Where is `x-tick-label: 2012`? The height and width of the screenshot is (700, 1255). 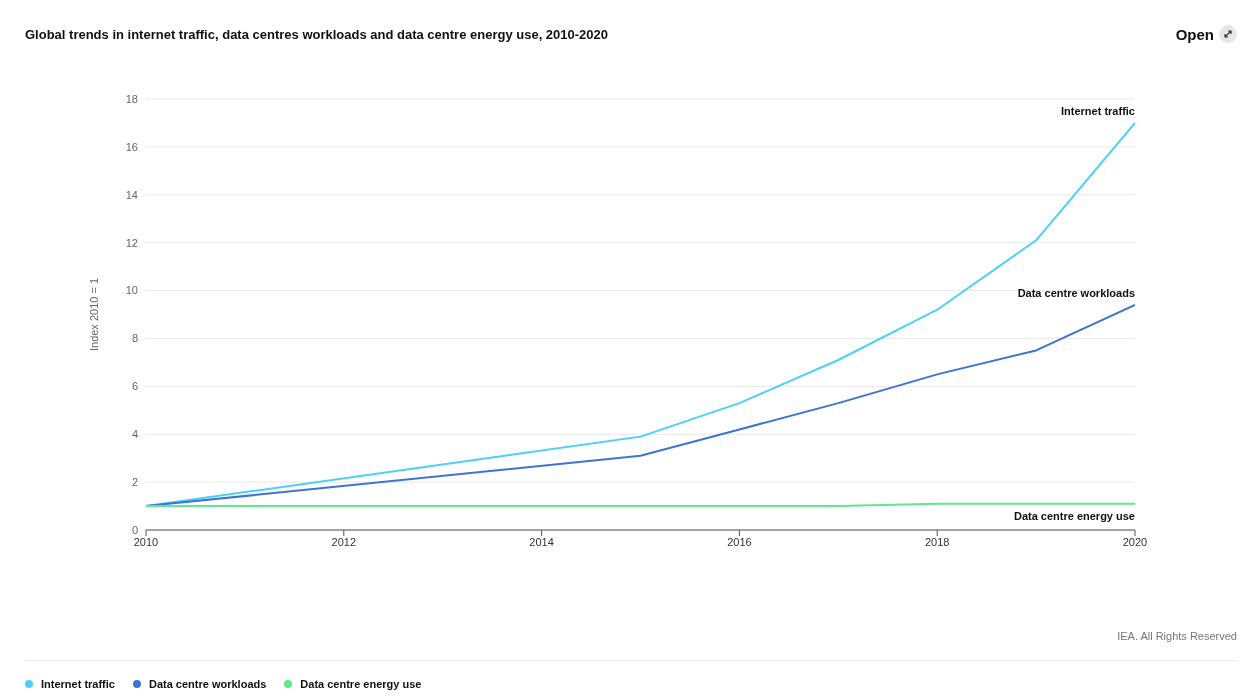 x-tick-label: 2012 is located at coordinates (344, 541).